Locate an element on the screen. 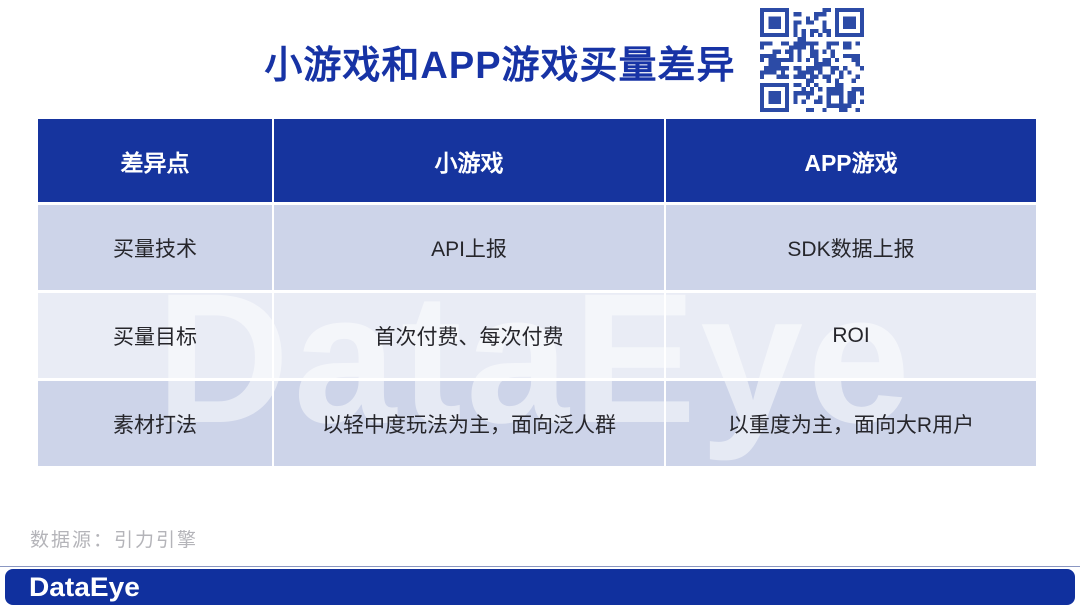 The image size is (1080, 608). table-header-mini-game: 小游戏 is located at coordinates (469, 160).